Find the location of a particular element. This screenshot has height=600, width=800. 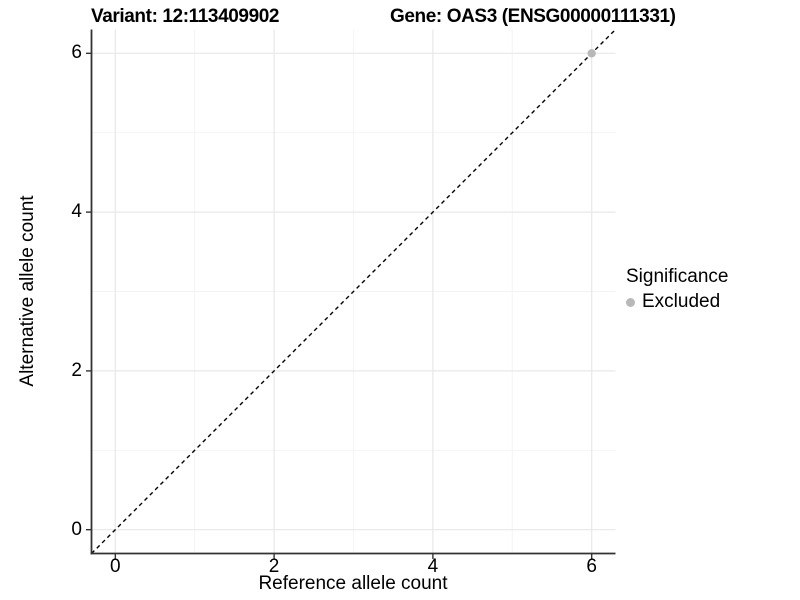

x-tick-label: 0 is located at coordinates (115, 566).